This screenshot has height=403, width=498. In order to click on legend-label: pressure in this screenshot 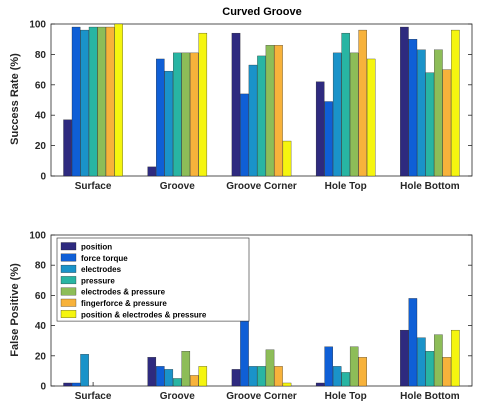, I will do `click(98, 280)`.